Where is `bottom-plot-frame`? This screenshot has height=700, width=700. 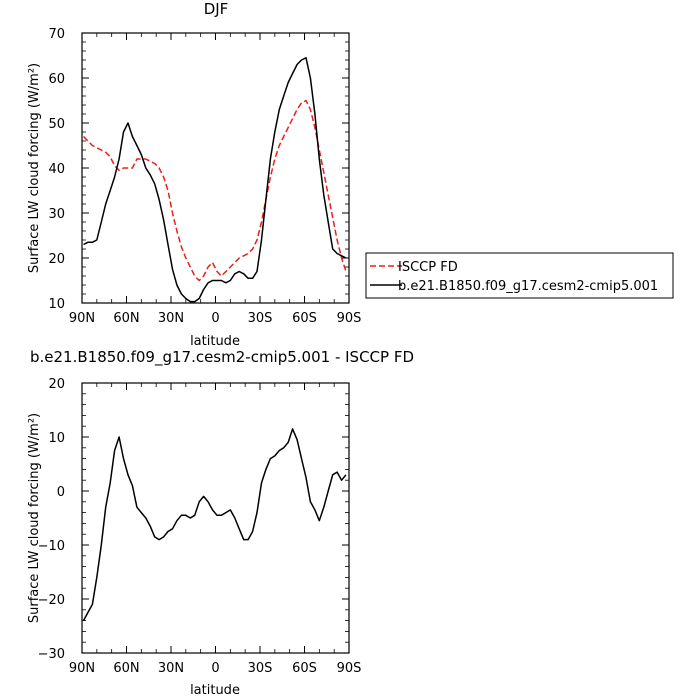
bottom-plot-frame is located at coordinates (215, 518).